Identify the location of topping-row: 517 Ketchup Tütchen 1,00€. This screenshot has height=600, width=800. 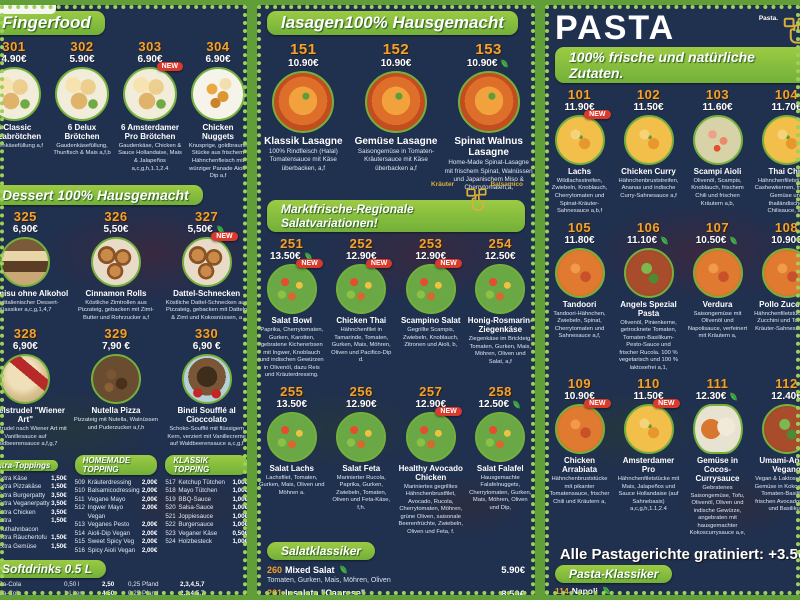
(206, 483).